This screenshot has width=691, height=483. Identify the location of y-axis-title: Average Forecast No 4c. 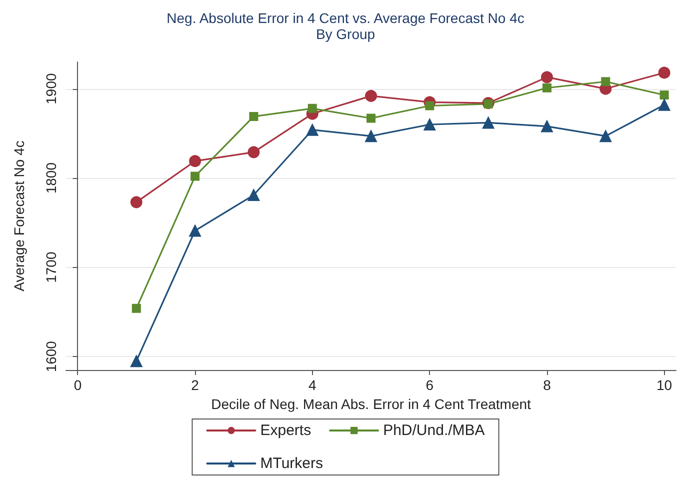
(19, 216).